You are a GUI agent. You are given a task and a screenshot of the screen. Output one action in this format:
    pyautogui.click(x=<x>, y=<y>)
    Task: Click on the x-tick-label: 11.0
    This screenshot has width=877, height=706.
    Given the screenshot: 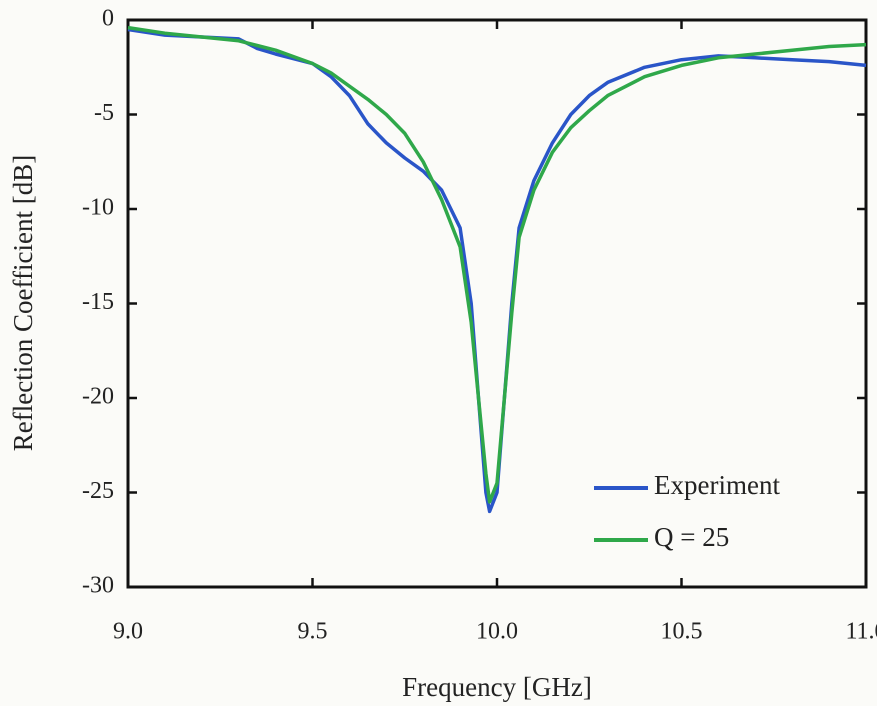 What is the action you would take?
    pyautogui.click(x=861, y=632)
    